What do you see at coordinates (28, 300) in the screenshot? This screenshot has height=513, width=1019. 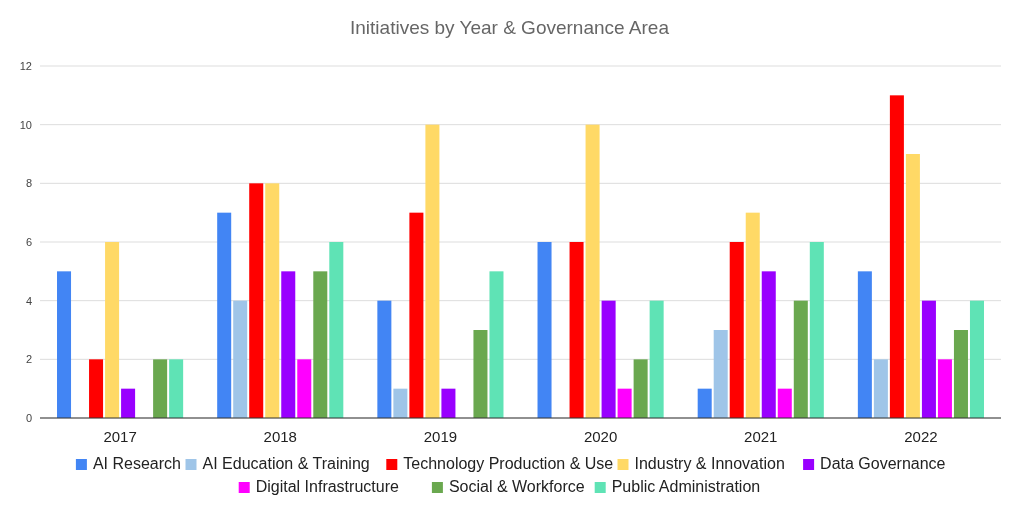 I see `y-tick-label: 4` at bounding box center [28, 300].